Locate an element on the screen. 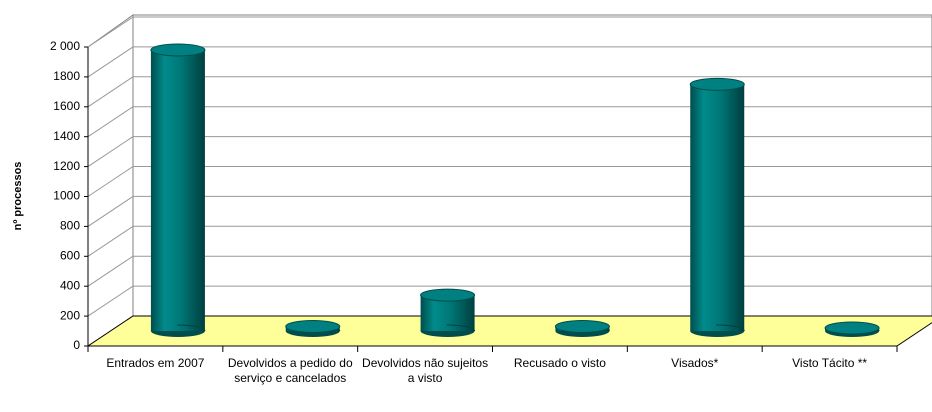 This screenshot has height=412, width=932. y-axis-label: nº processos is located at coordinates (18, 196).